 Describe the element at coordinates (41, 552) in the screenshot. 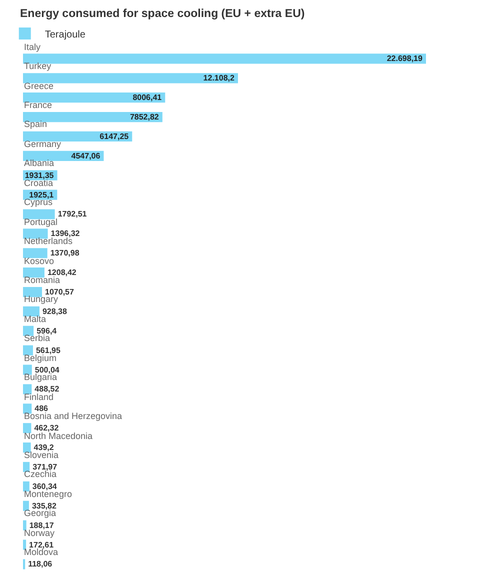

I see `y-tick-label: Moldova` at that location.